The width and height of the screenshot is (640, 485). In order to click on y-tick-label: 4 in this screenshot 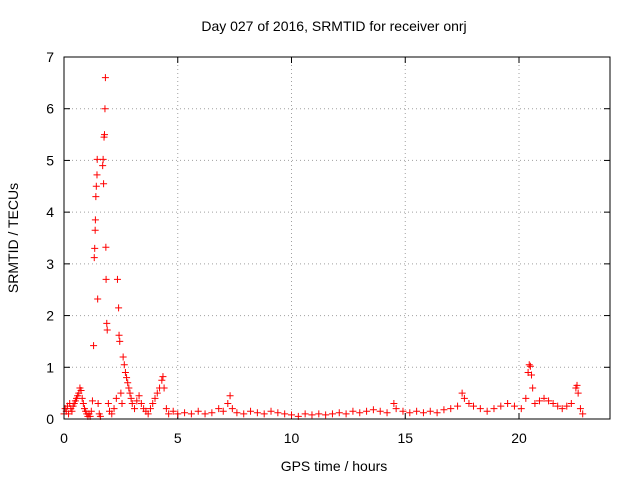, I will do `click(50, 212)`.